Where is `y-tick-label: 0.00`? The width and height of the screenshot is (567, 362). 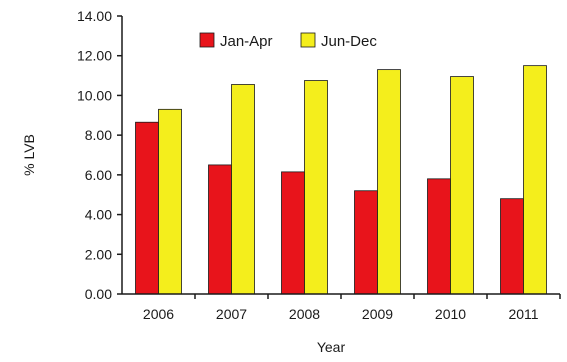
y-tick-label: 0.00 is located at coordinates (98, 294).